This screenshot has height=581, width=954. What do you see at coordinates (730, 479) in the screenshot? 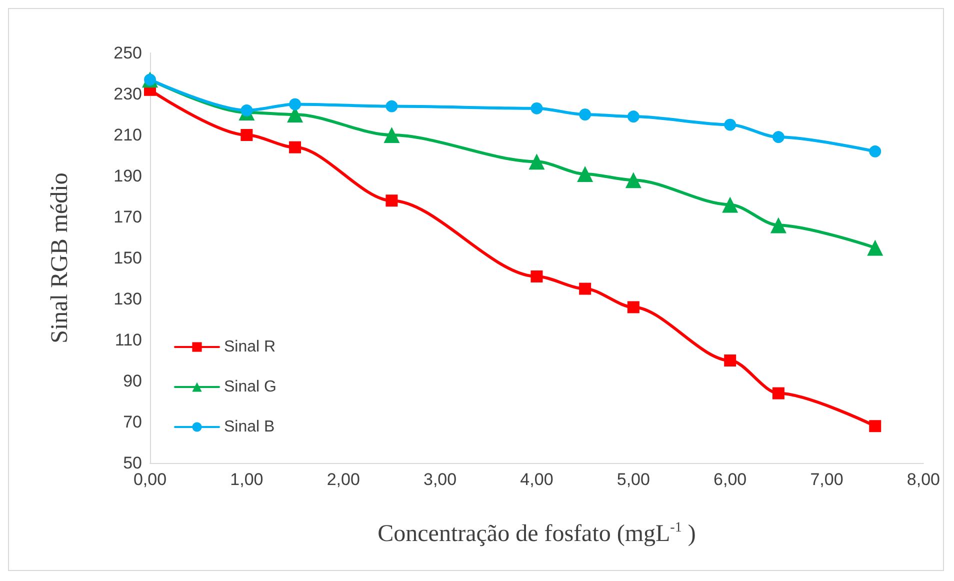
I see `x-tick-label: 6,00` at bounding box center [730, 479].